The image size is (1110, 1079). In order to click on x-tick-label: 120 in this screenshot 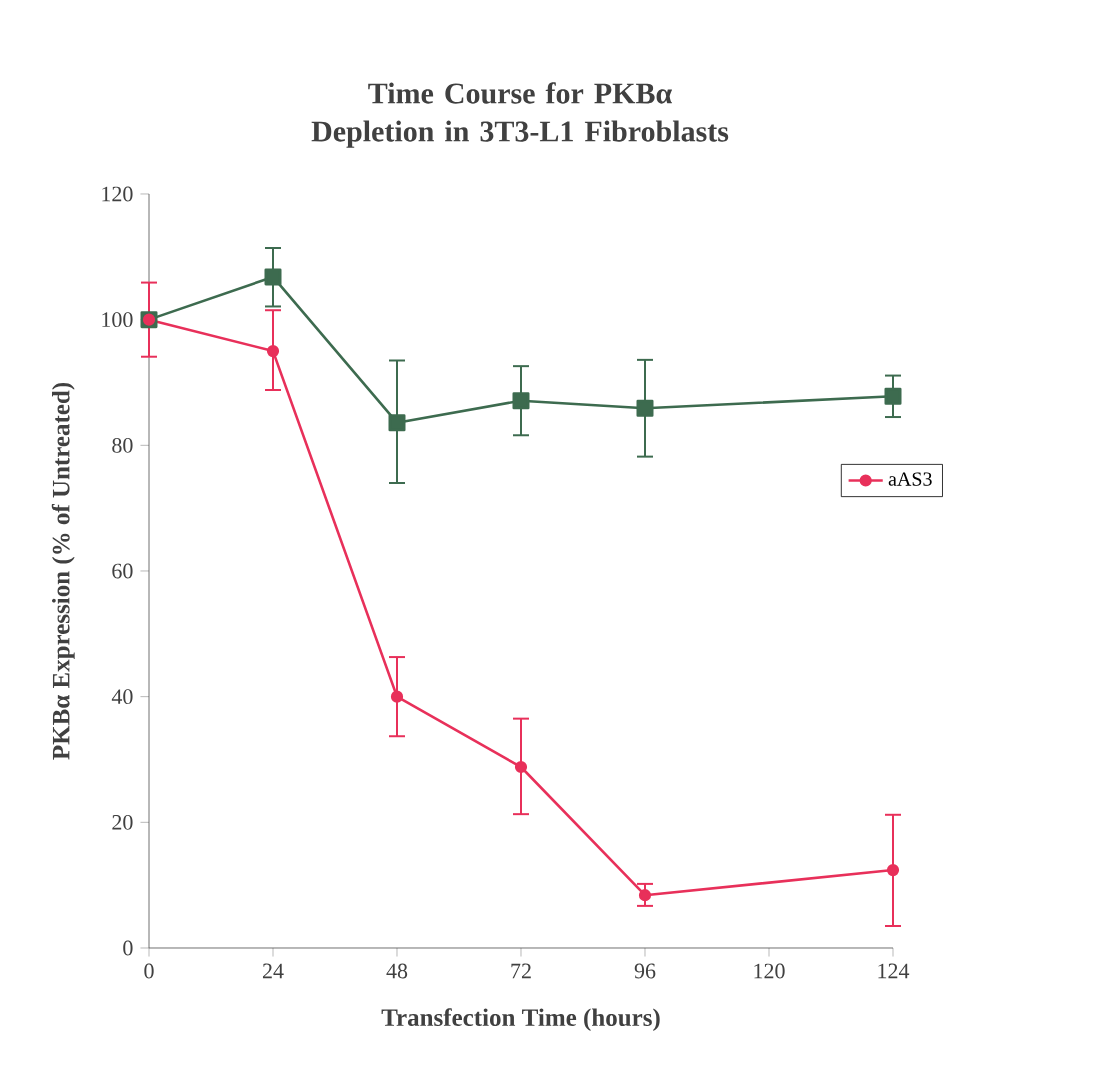, I will do `click(769, 971)`.